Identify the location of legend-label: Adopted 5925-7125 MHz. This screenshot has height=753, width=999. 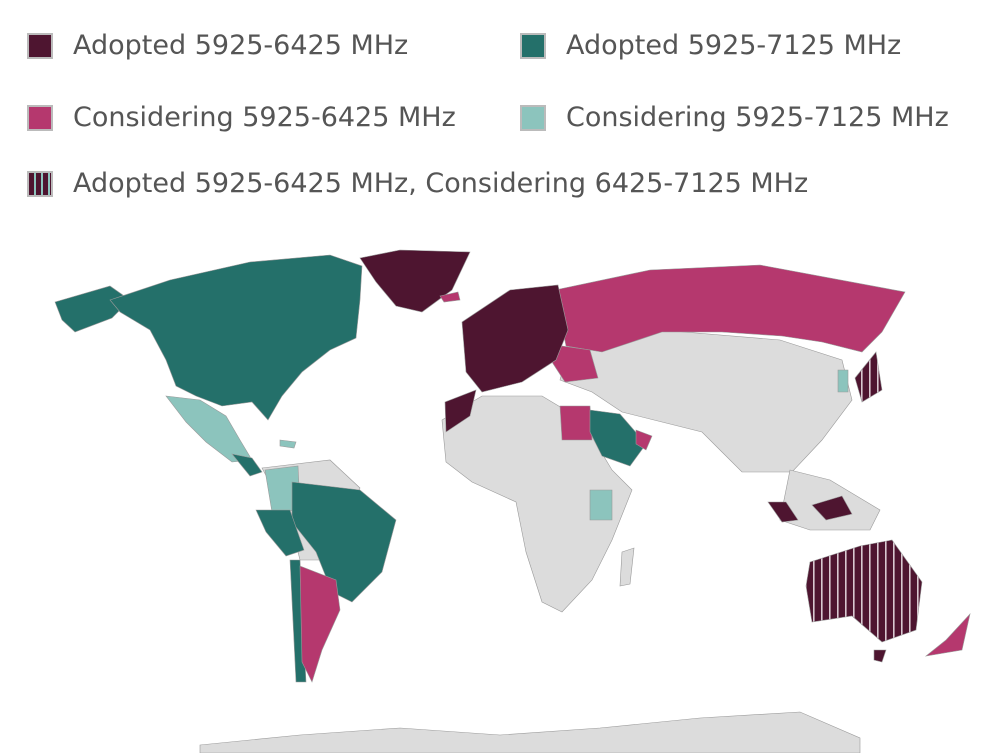
(734, 45).